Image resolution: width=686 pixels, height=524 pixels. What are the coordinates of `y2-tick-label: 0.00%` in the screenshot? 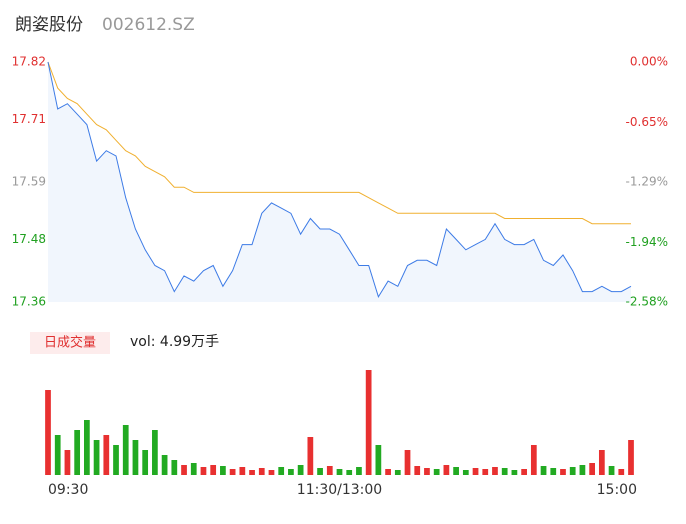 It's located at (649, 62).